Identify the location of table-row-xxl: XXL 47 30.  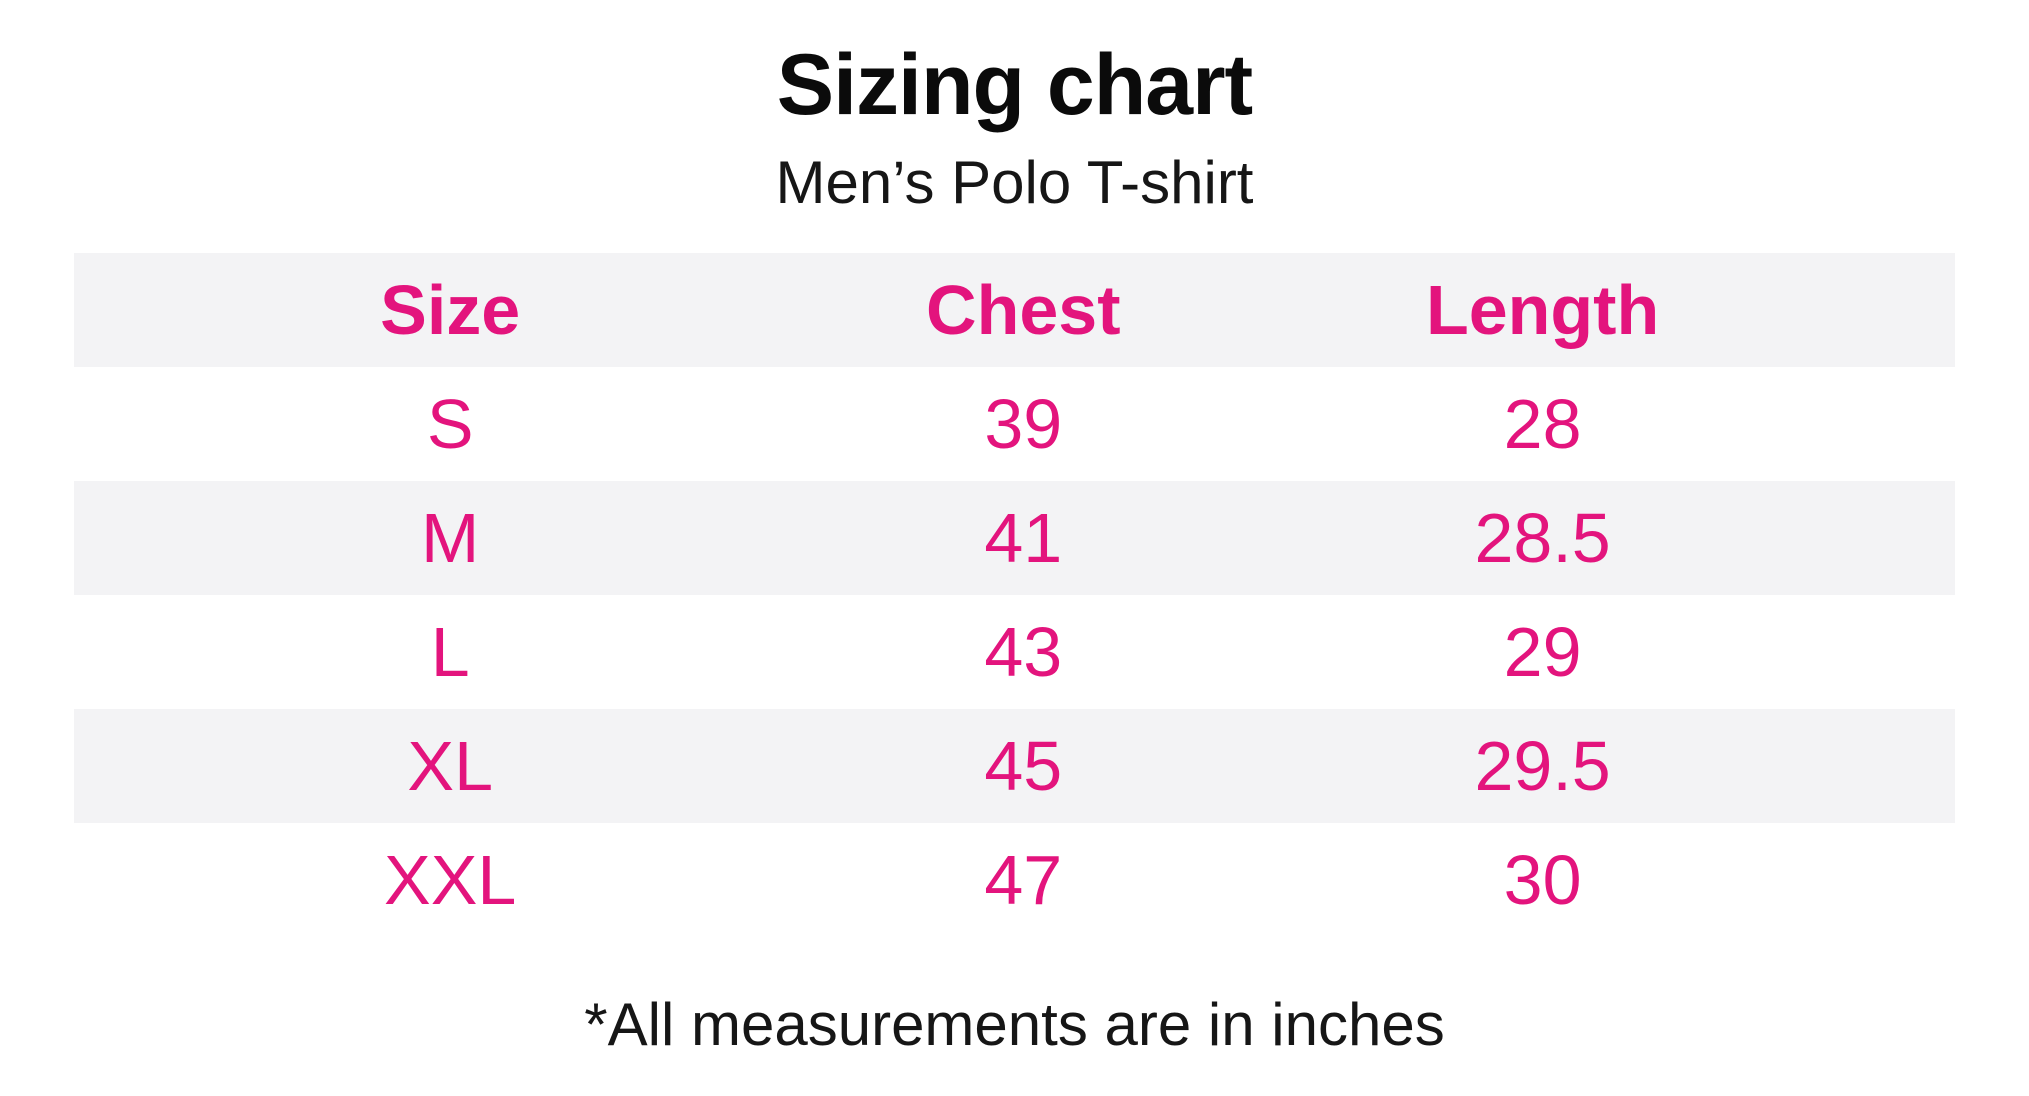
(1014, 880).